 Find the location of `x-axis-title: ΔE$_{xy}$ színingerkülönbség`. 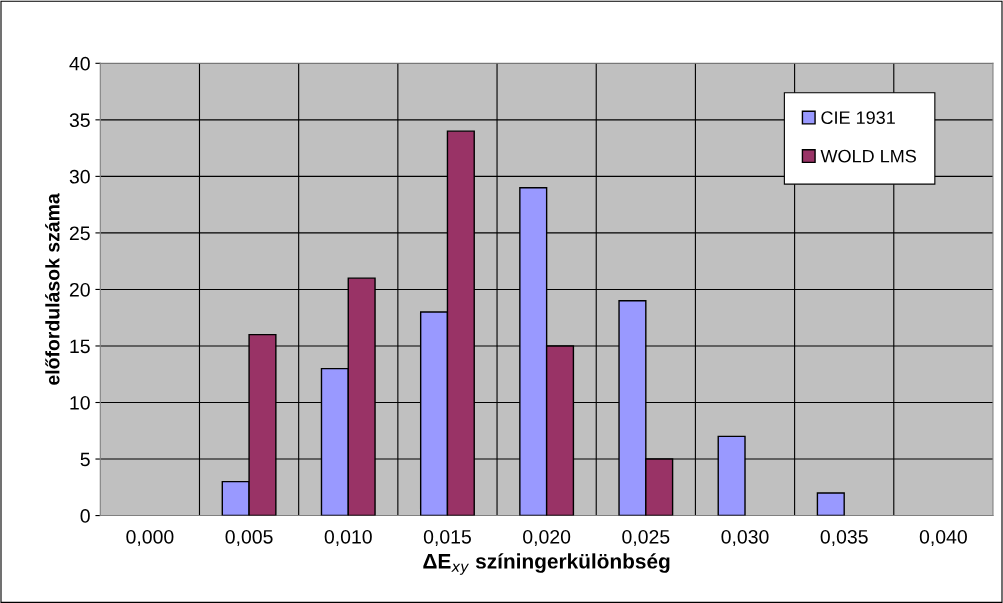

x-axis-title: ΔE$_{xy}$ színingerkülönbség is located at coordinates (546, 564).